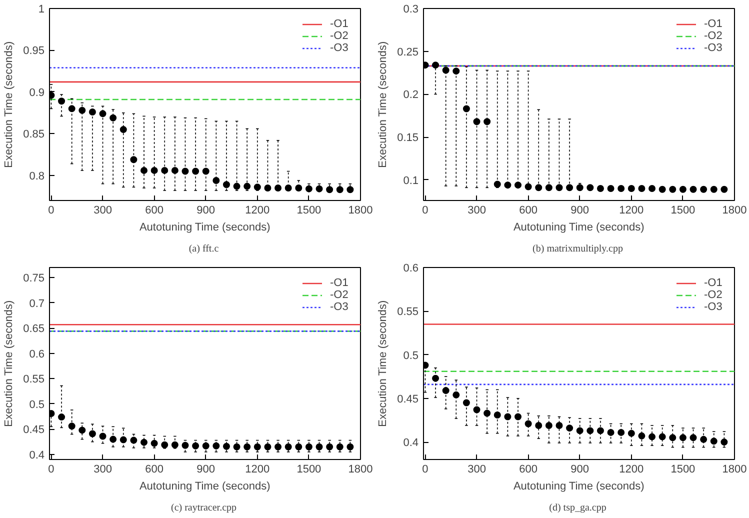  What do you see at coordinates (408, 138) in the screenshot?
I see `y-tick-label: 0.15` at bounding box center [408, 138].